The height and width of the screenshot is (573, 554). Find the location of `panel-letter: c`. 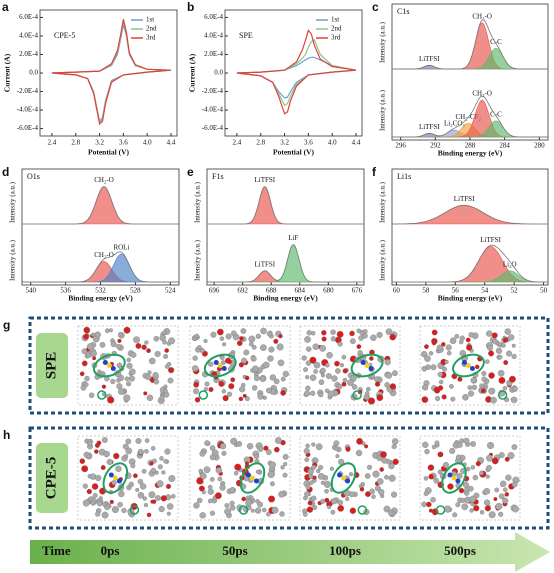

panel-letter: c is located at coordinates (375, 7).